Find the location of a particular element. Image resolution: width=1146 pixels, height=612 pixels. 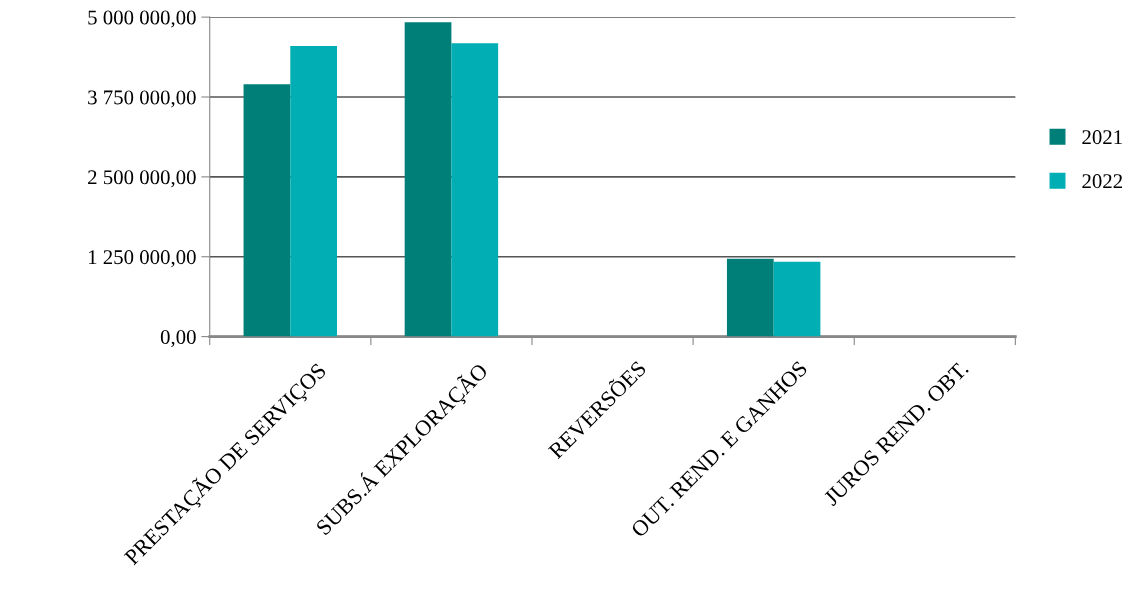

y-tick-label: 0,00 is located at coordinates (178, 338).